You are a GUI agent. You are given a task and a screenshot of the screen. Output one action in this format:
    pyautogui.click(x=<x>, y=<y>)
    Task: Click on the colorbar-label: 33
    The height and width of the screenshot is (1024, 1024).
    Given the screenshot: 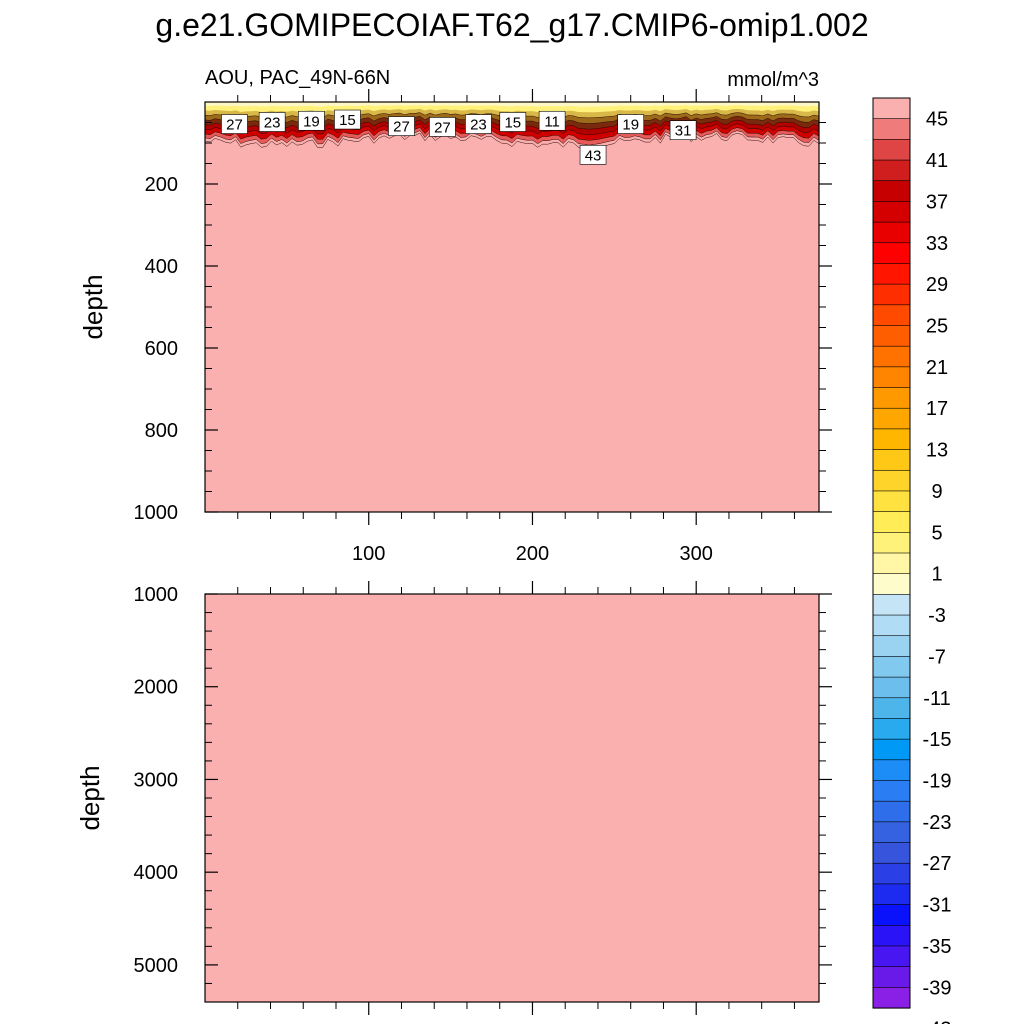 What is the action you would take?
    pyautogui.click(x=937, y=244)
    